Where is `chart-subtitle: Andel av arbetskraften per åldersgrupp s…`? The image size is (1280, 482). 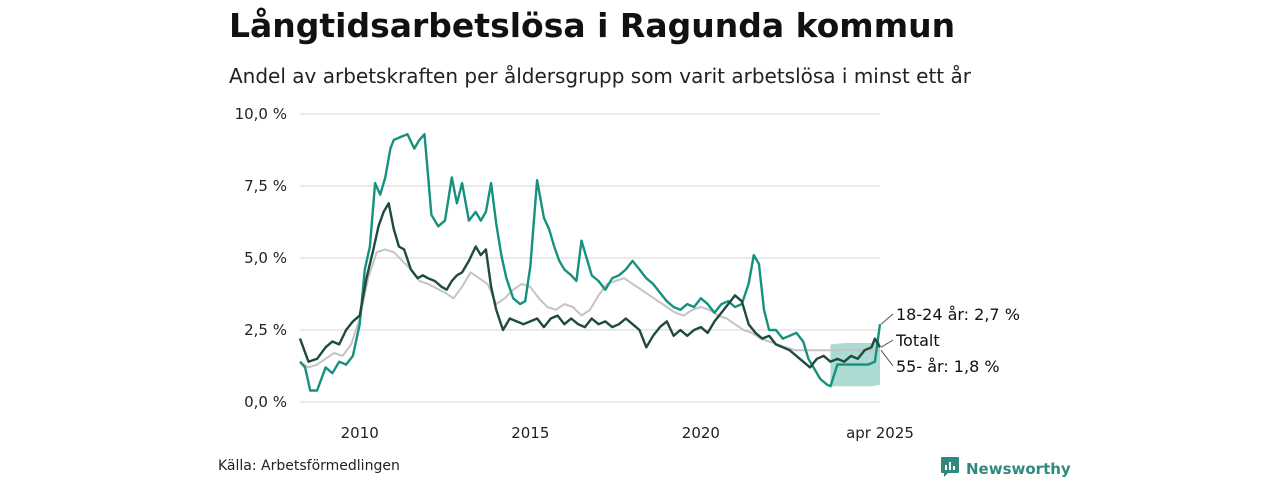 chart-subtitle: Andel av arbetskraften per åldersgrupp s… is located at coordinates (600, 76).